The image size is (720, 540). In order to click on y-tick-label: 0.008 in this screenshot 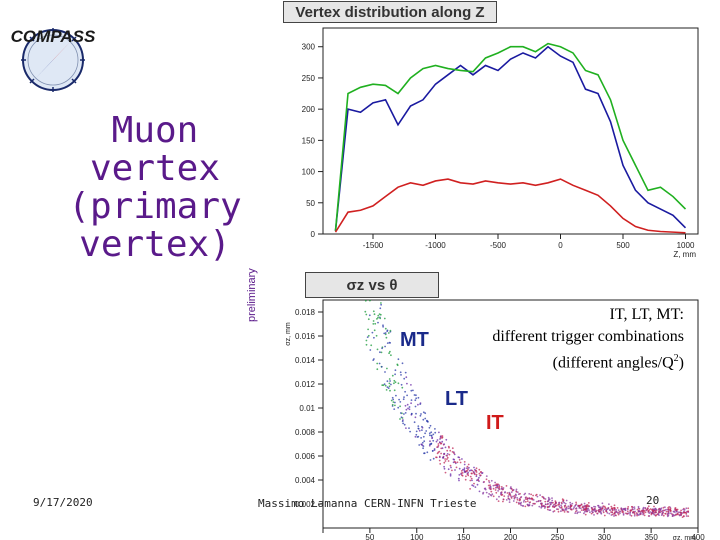, I will do `click(305, 432)`.